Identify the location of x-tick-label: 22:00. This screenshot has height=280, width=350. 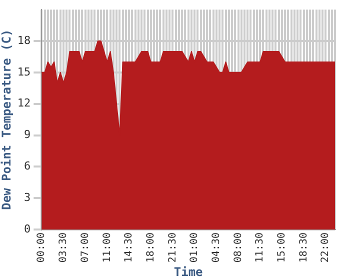
(326, 247).